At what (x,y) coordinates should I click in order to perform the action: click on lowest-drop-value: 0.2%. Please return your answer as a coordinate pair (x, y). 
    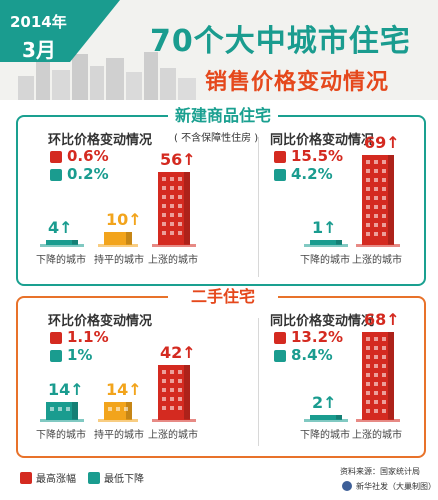
    Looking at the image, I should click on (88, 174).